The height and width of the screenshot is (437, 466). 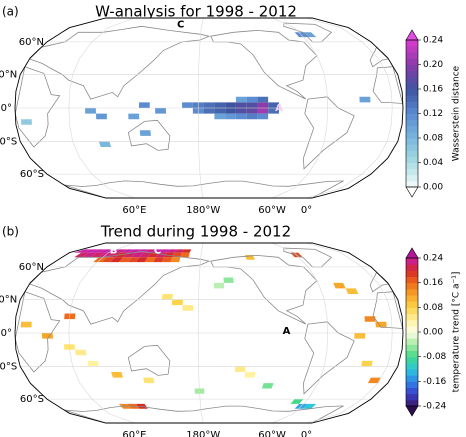 I want to click on colorbar-tick-label: 0.00, so click(x=433, y=188).